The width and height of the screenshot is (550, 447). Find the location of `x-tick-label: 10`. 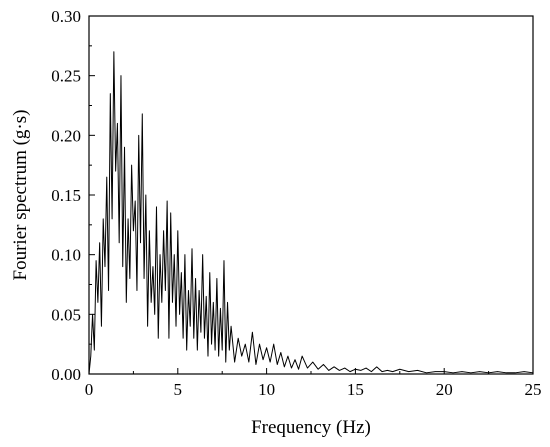

x-tick-label: 10 is located at coordinates (266, 389).